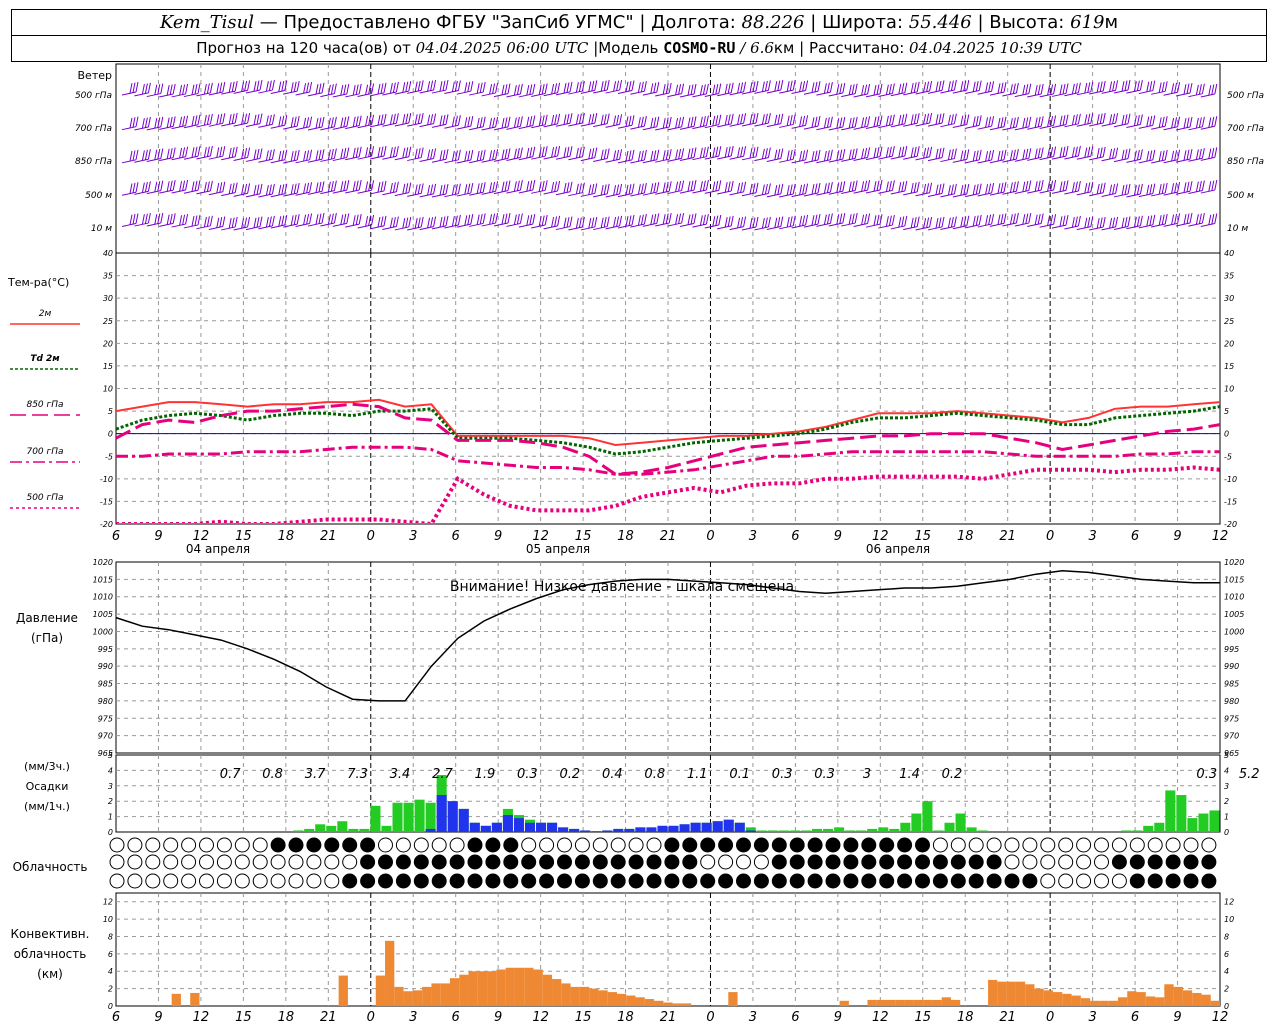 The image size is (1280, 1024). What do you see at coordinates (1135, 536) in the screenshot?
I see `temperature-x-tick: 6` at bounding box center [1135, 536].